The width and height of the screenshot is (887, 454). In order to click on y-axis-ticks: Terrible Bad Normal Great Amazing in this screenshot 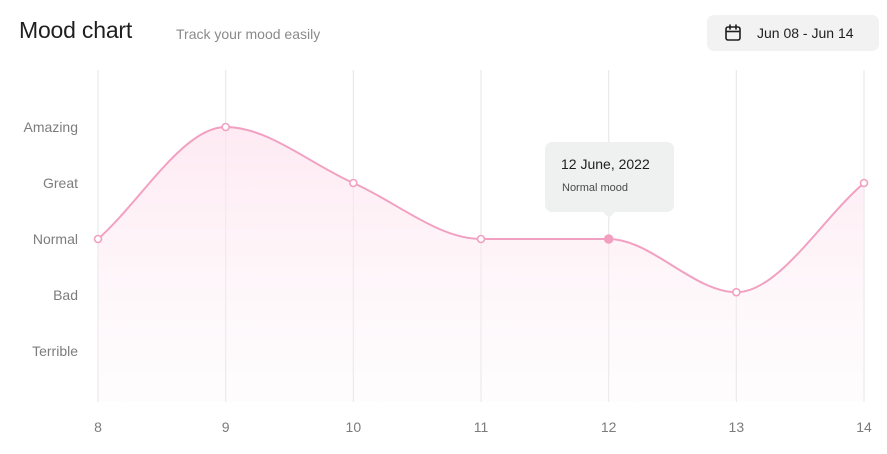, I will do `click(51, 239)`.